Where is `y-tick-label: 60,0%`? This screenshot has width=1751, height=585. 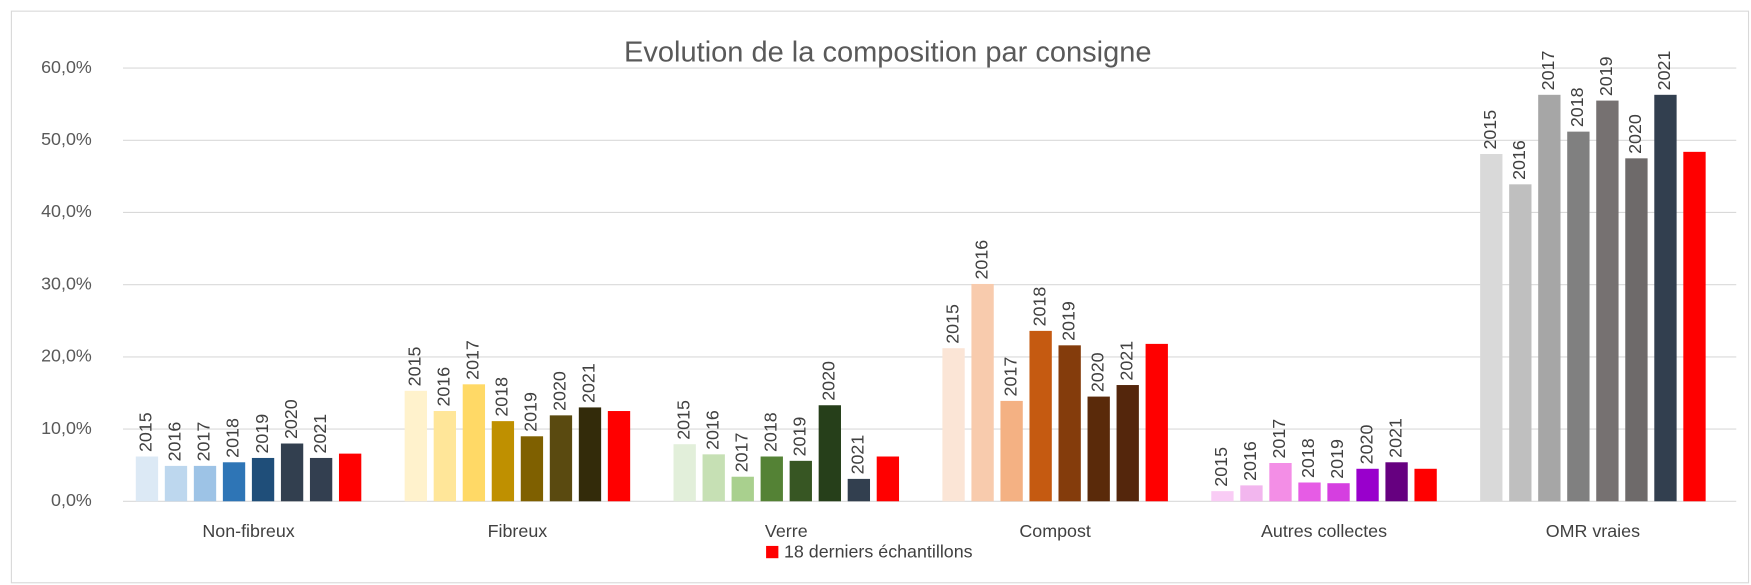
y-tick-label: 60,0% is located at coordinates (66, 67).